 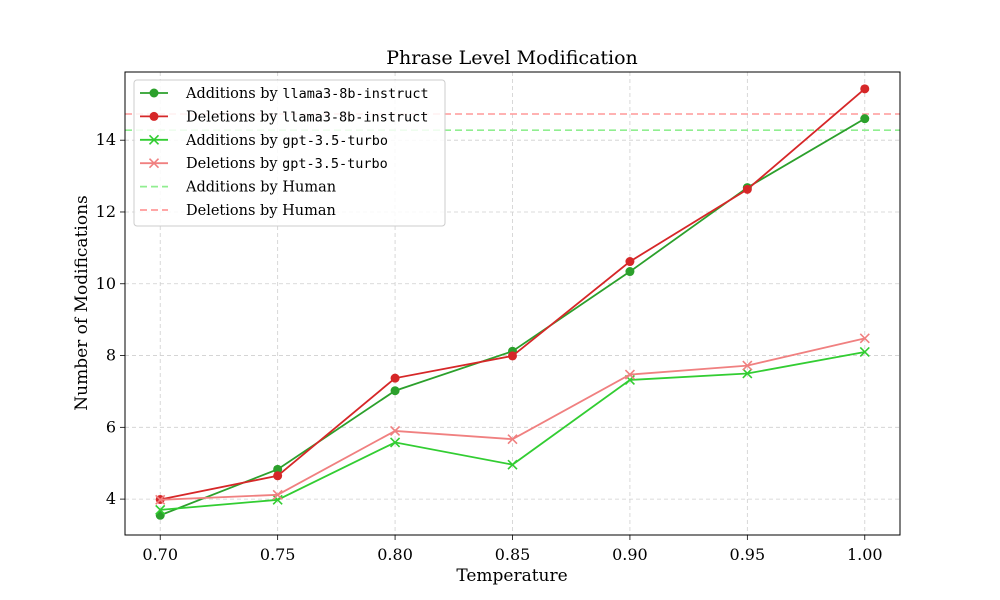 I want to click on legend-box, so click(x=289, y=153).